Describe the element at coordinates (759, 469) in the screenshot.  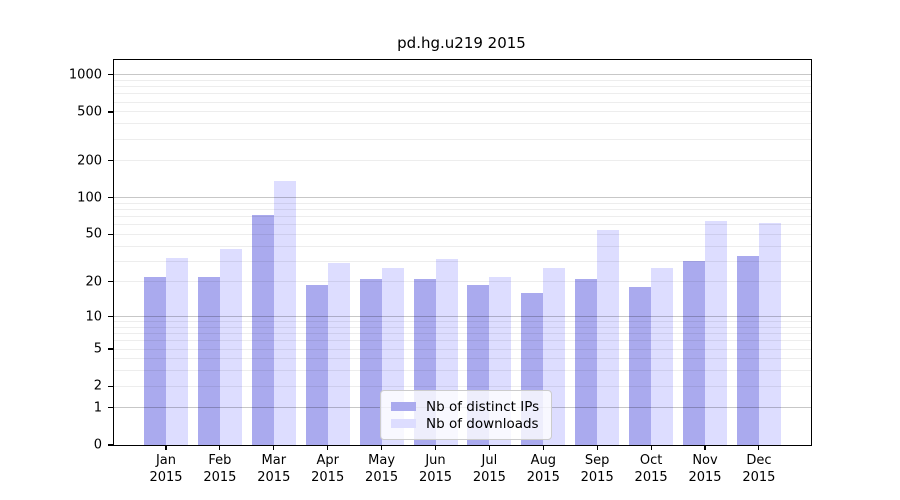
I see `x-tick-label: Dec 2015` at that location.